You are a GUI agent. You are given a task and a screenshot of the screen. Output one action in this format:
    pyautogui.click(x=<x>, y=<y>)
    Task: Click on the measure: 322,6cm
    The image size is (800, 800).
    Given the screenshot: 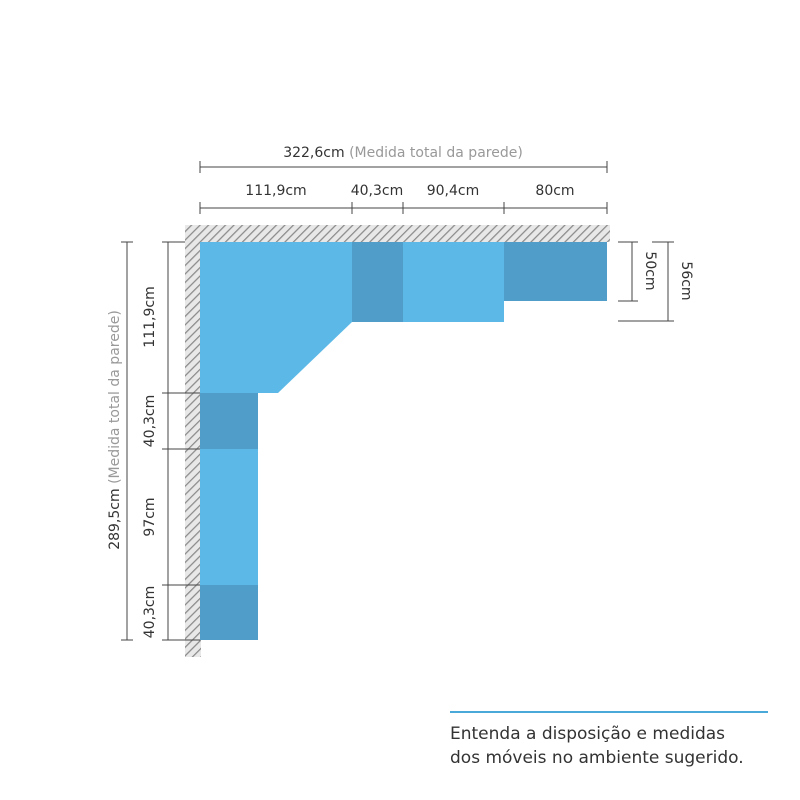 What is the action you would take?
    pyautogui.click(x=313, y=153)
    